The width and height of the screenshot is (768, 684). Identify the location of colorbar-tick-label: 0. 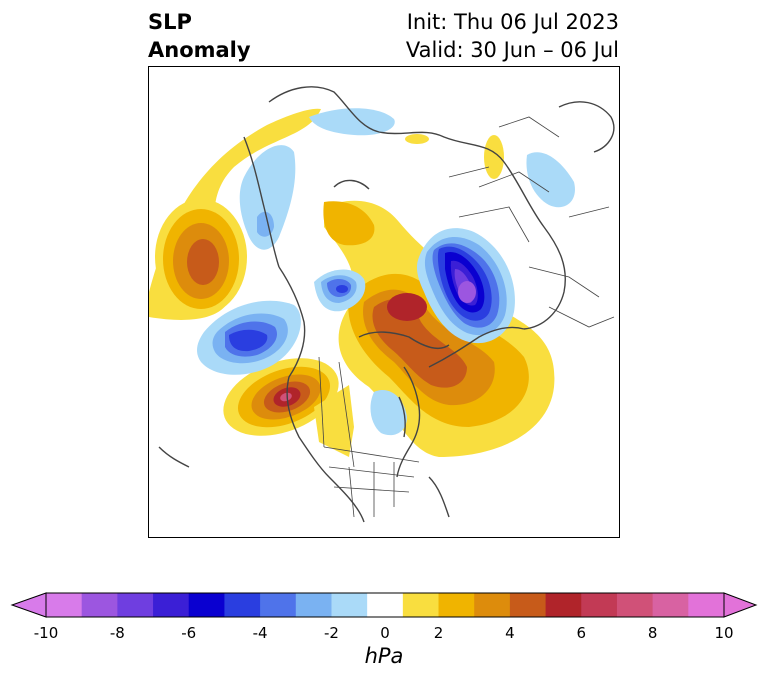
(385, 633).